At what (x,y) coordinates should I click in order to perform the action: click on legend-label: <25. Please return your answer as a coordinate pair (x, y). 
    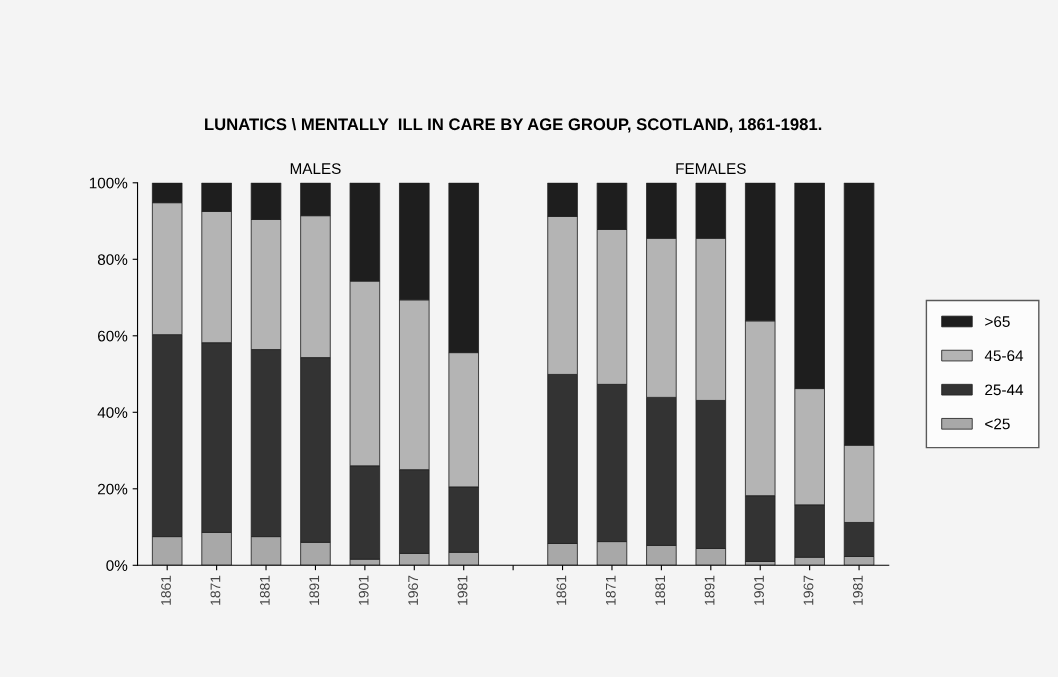
    Looking at the image, I should click on (997, 424).